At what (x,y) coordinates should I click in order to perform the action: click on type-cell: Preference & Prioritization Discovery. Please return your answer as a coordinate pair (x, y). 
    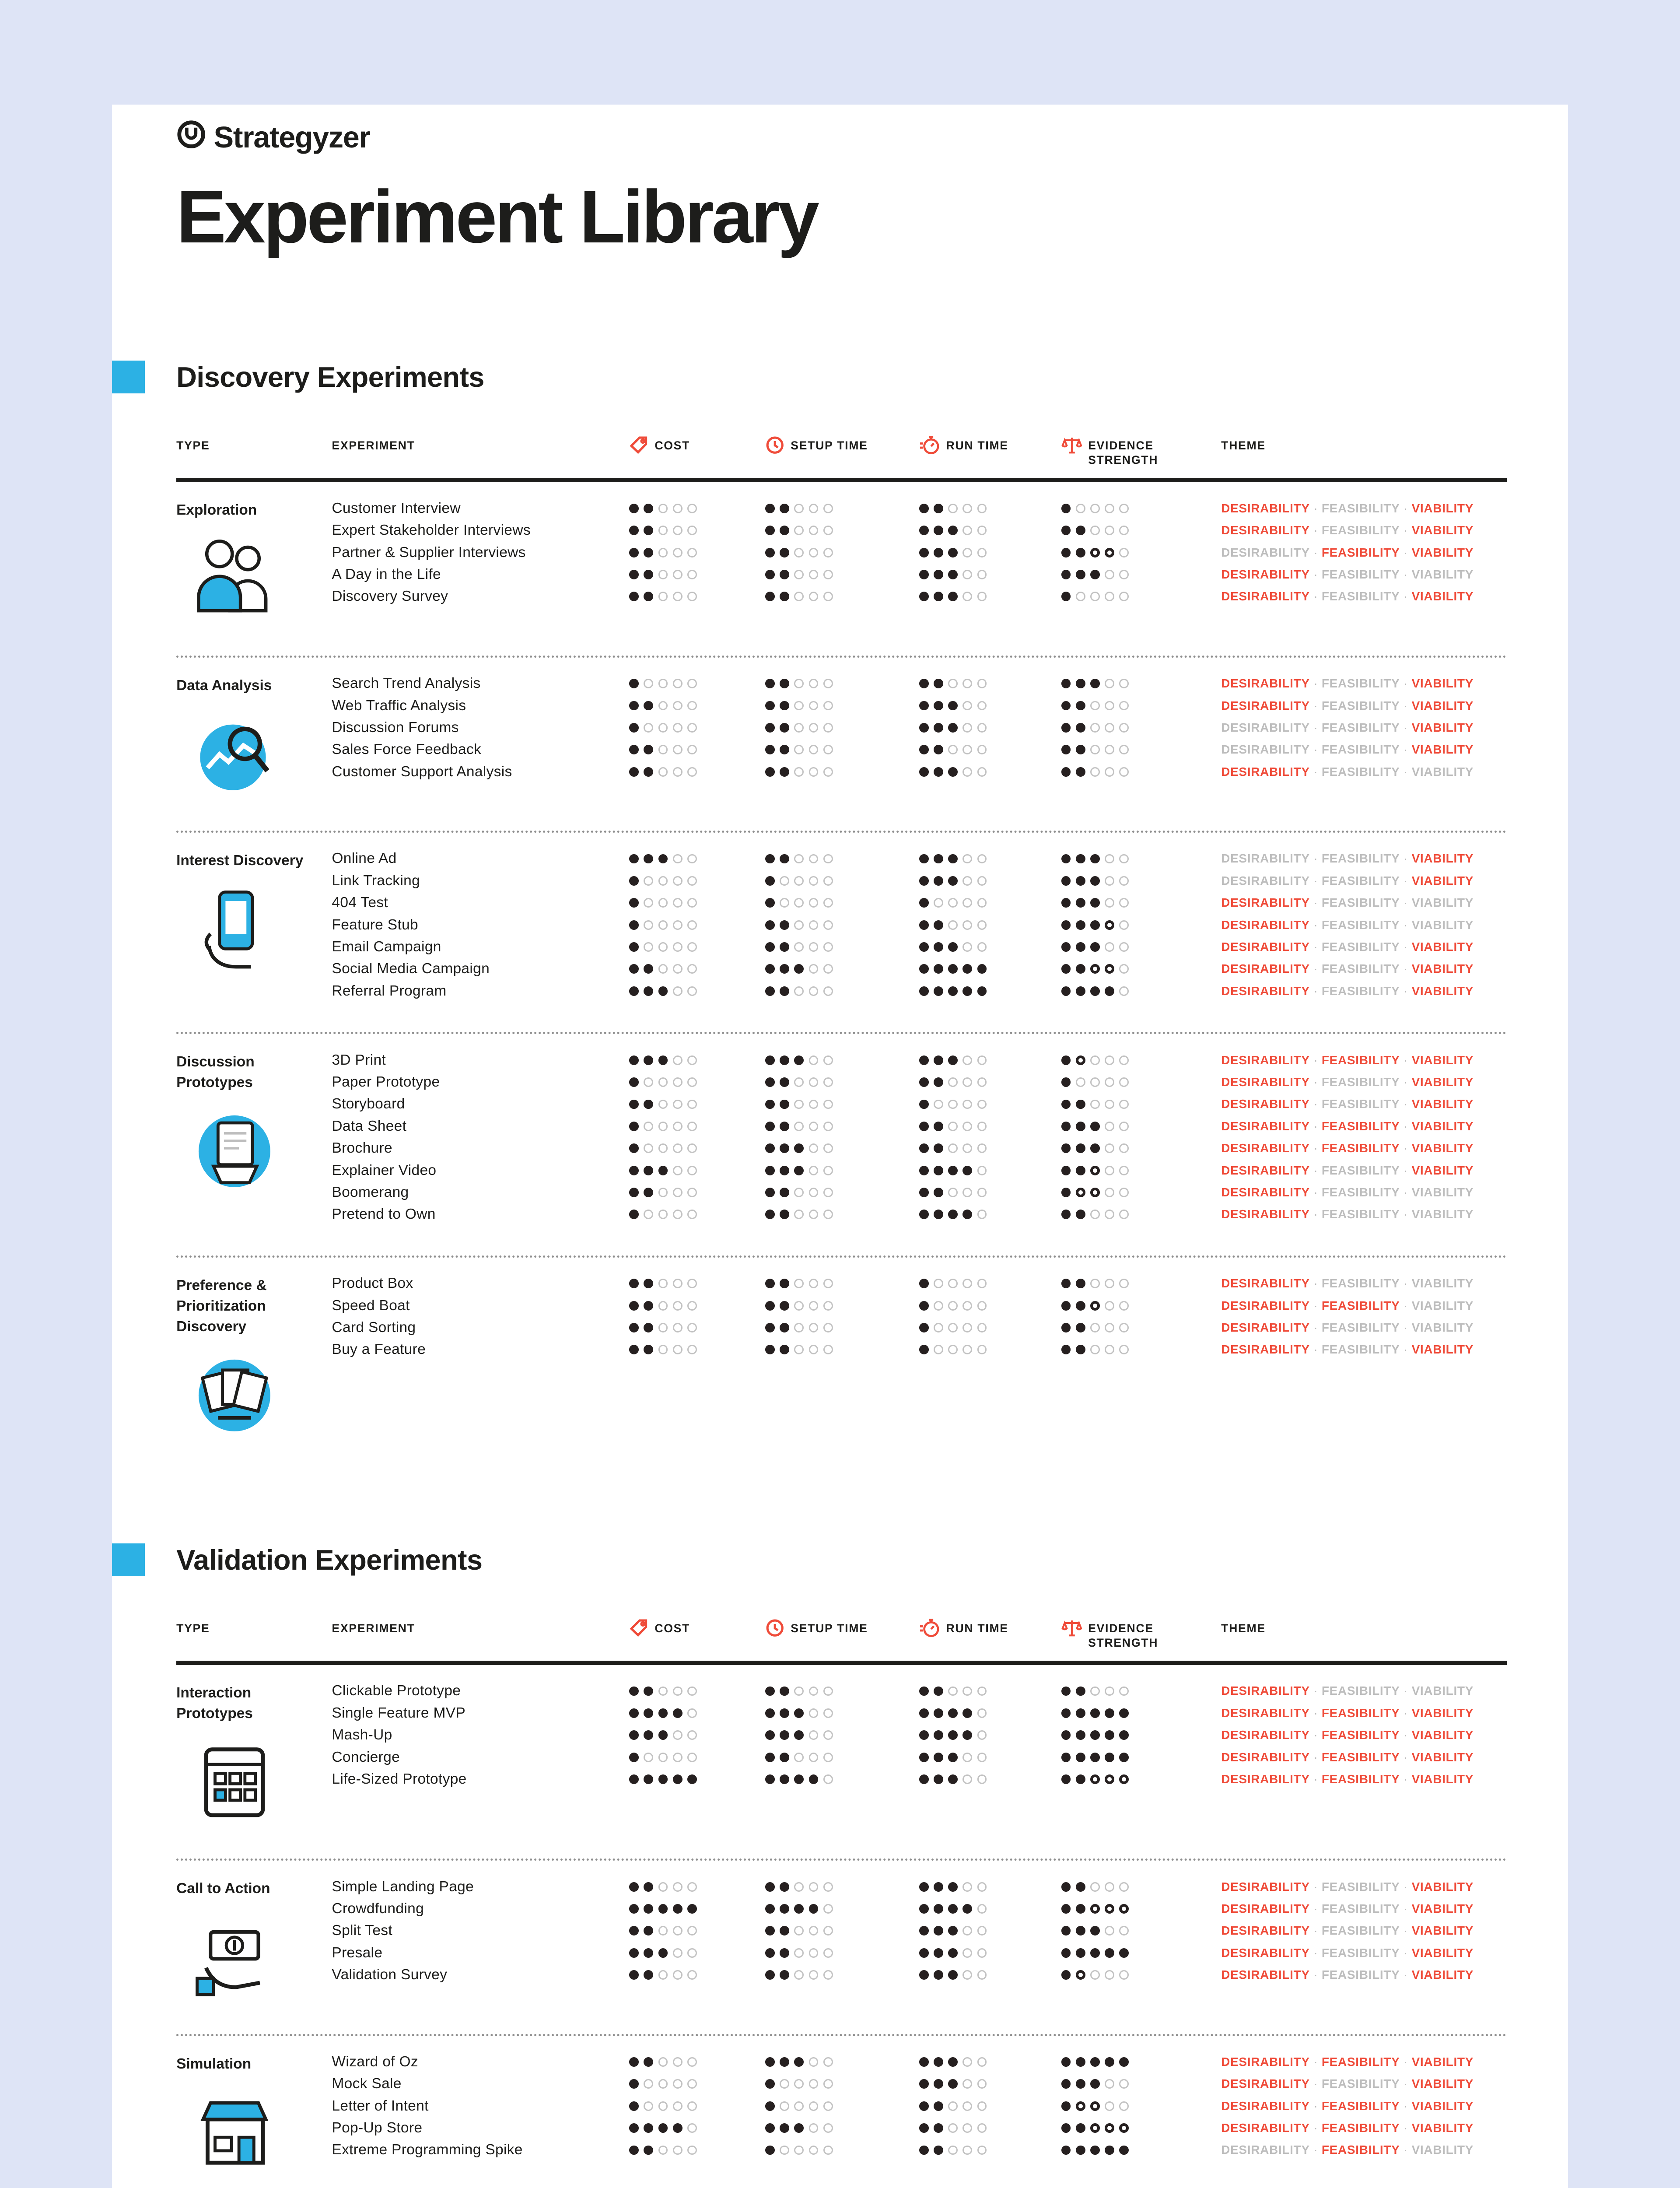
    Looking at the image, I should click on (254, 1357).